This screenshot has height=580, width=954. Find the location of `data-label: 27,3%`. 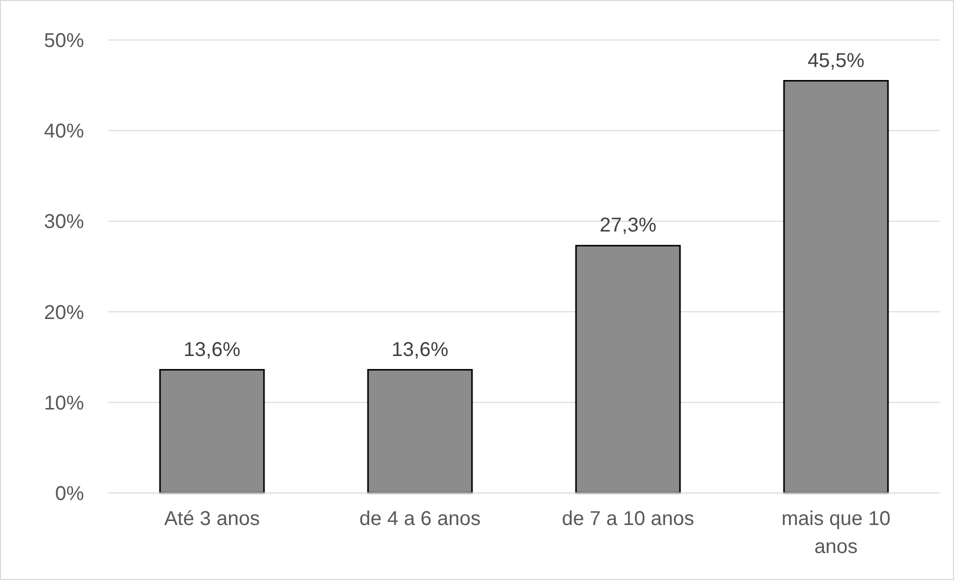

data-label: 27,3% is located at coordinates (628, 225).